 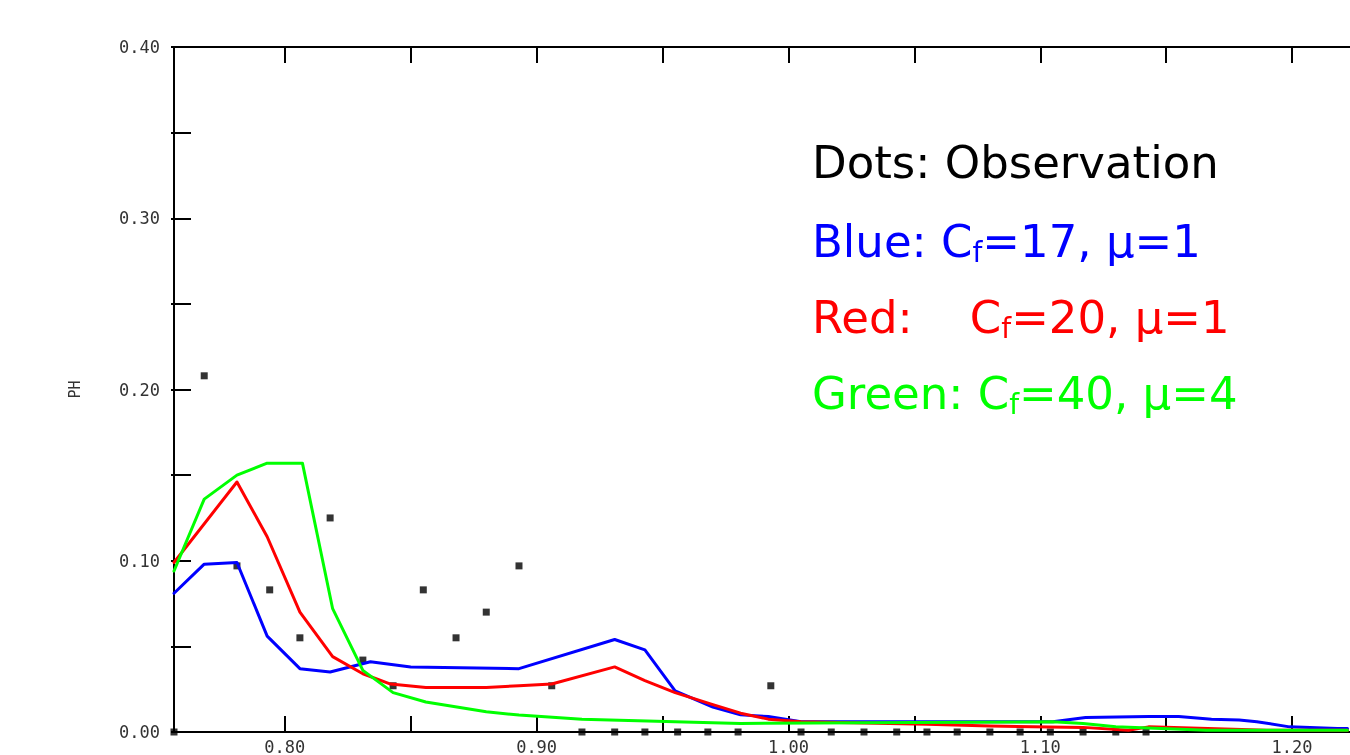 What do you see at coordinates (139, 47) in the screenshot?
I see `y-tick-label: 0.40` at bounding box center [139, 47].